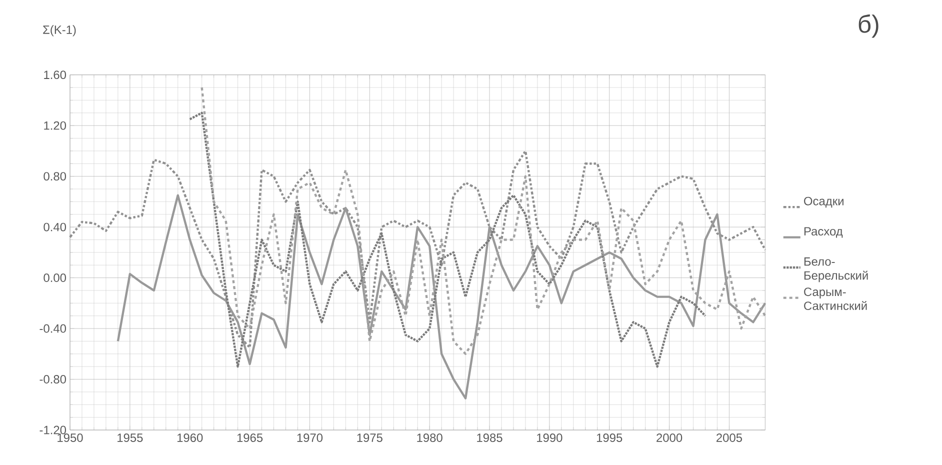 Image resolution: width=942 pixels, height=465 pixels. Describe the element at coordinates (53, 379) in the screenshot. I see `y-tick-label: -0.80` at that location.